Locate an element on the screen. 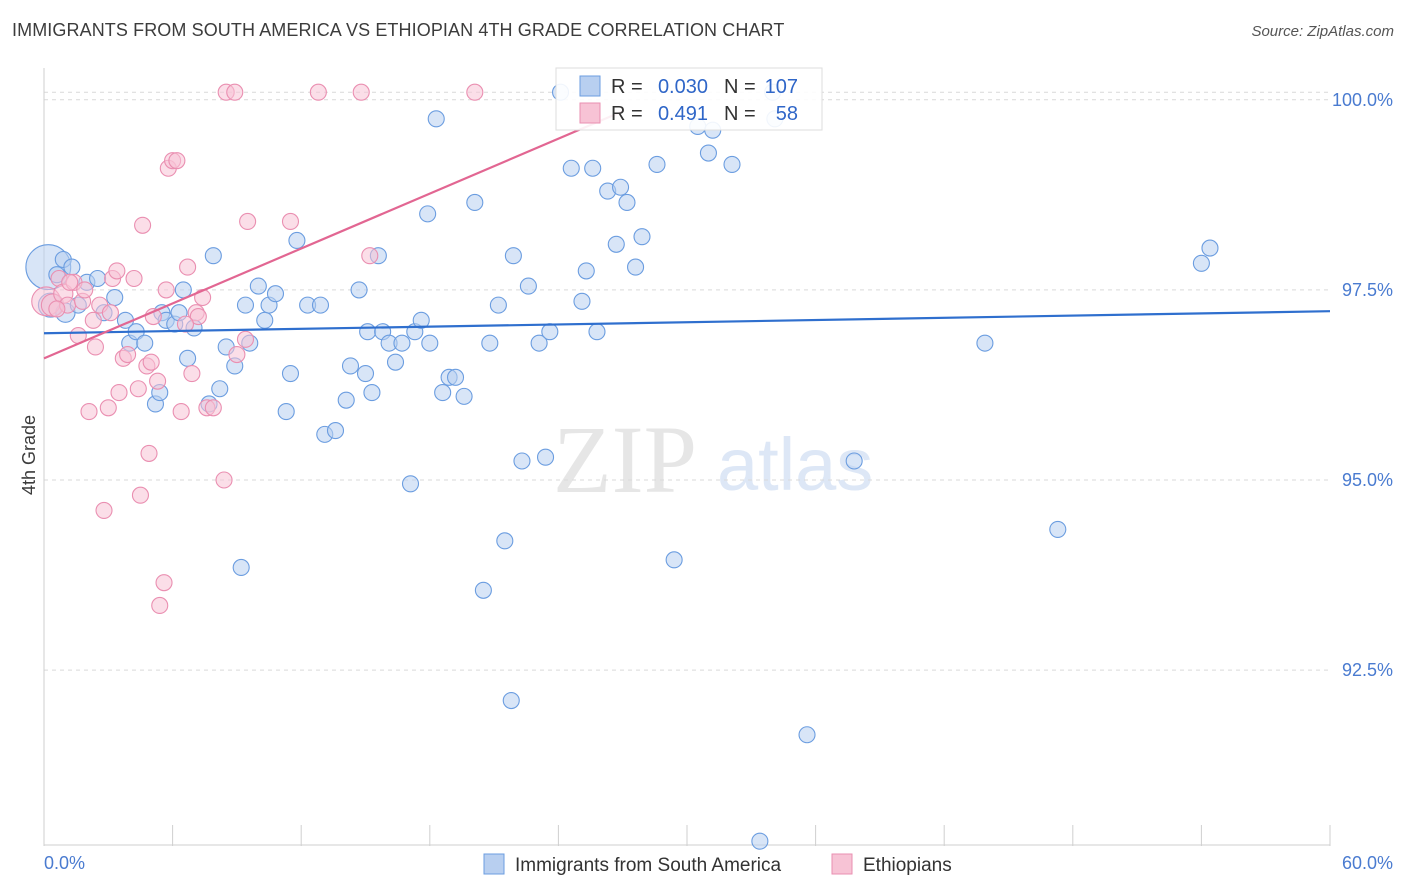 Image resolution: width=1406 pixels, height=892 pixels. source-label: Source: ZipAtlas.com is located at coordinates (1322, 31).